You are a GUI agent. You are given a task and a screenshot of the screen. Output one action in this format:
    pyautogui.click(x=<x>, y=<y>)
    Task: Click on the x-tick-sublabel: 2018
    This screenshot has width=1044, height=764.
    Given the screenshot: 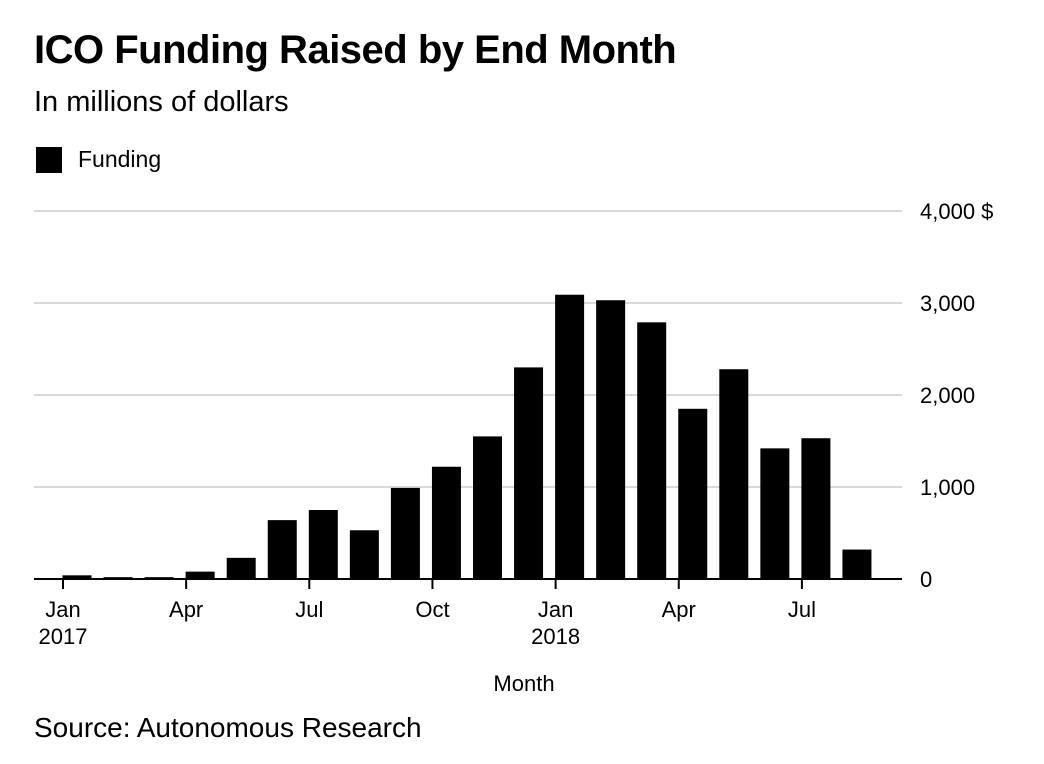 What is the action you would take?
    pyautogui.click(x=555, y=636)
    